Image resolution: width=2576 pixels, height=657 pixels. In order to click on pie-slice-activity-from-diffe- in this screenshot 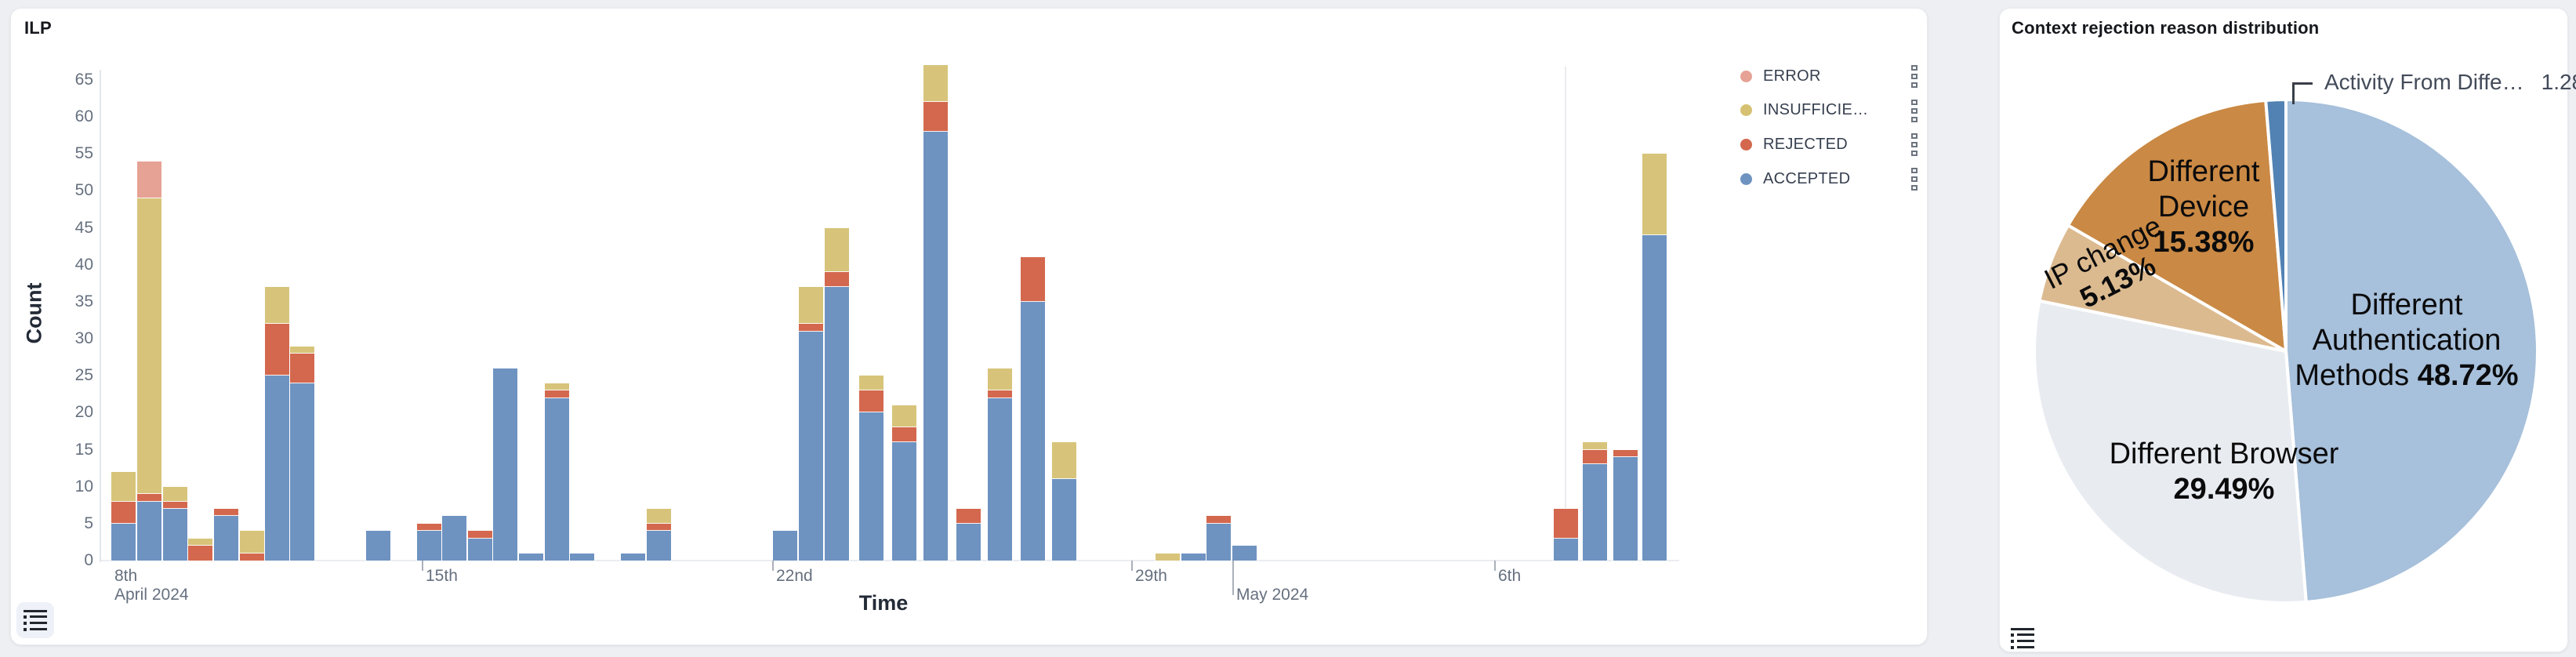, I will do `click(2276, 226)`.